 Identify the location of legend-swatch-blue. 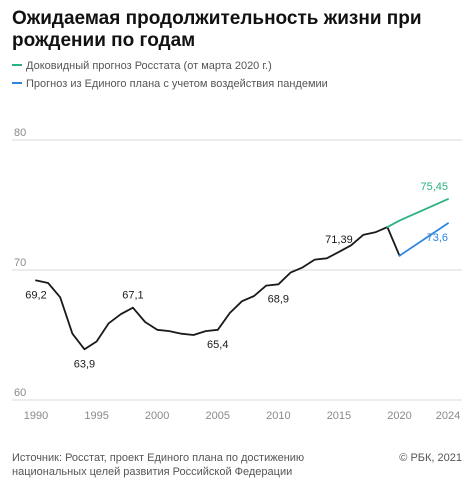
(17, 83).